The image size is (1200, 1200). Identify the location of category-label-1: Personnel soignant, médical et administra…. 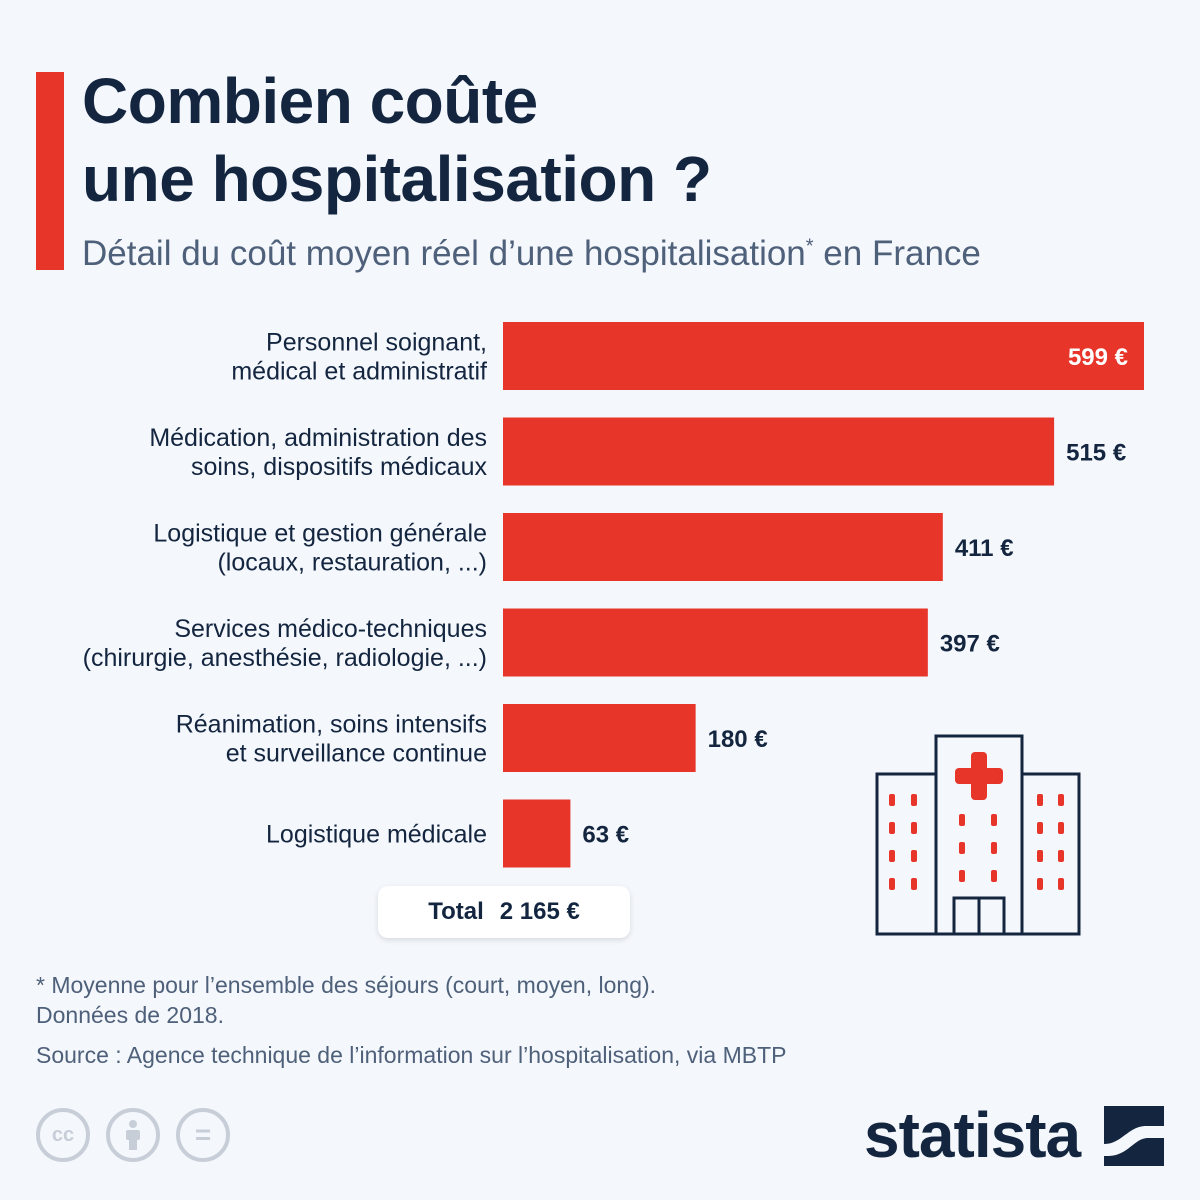
(359, 357).